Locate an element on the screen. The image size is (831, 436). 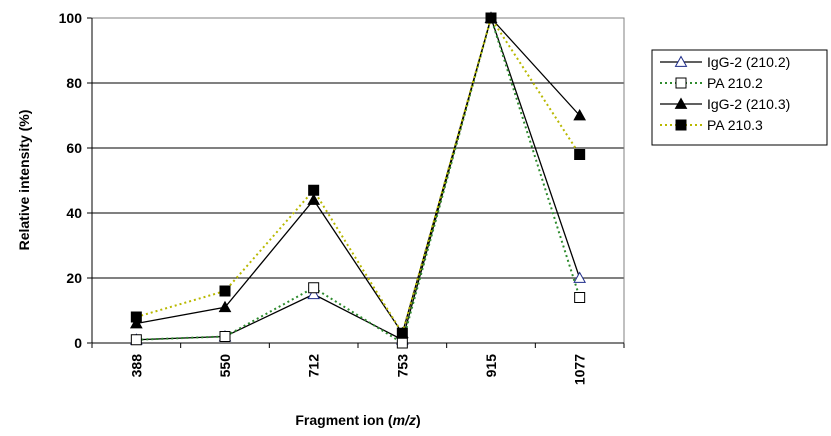
y-tick-label: 60 is located at coordinates (74, 148).